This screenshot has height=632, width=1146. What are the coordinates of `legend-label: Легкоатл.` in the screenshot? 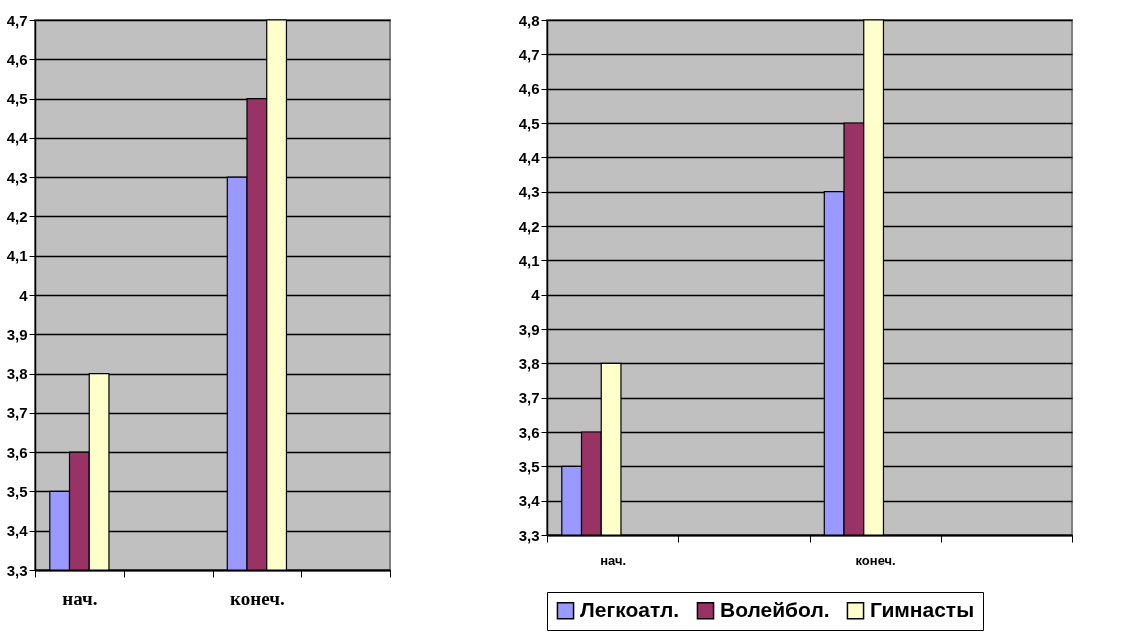 It's located at (630, 609).